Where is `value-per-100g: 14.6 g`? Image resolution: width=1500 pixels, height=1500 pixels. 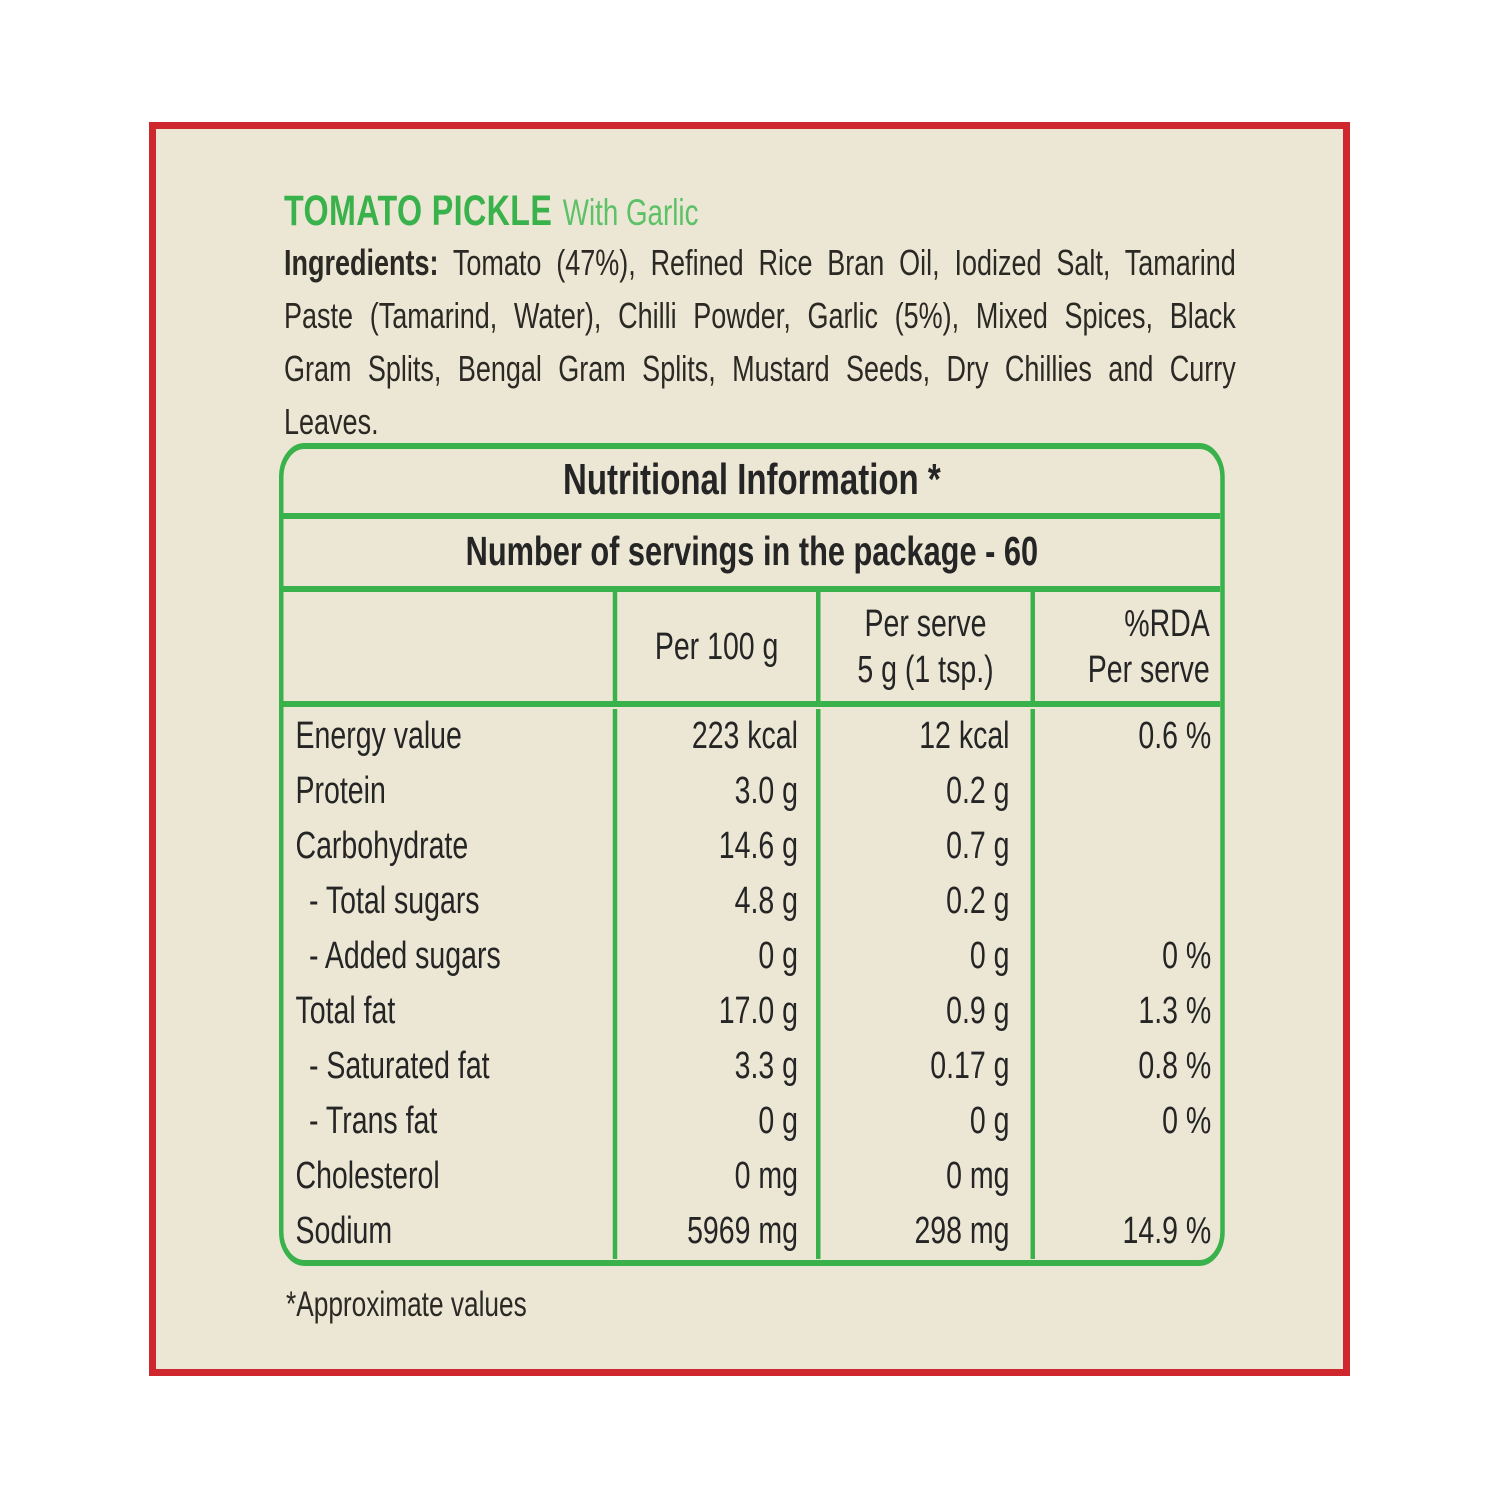 value-per-100g: 14.6 g is located at coordinates (719, 846).